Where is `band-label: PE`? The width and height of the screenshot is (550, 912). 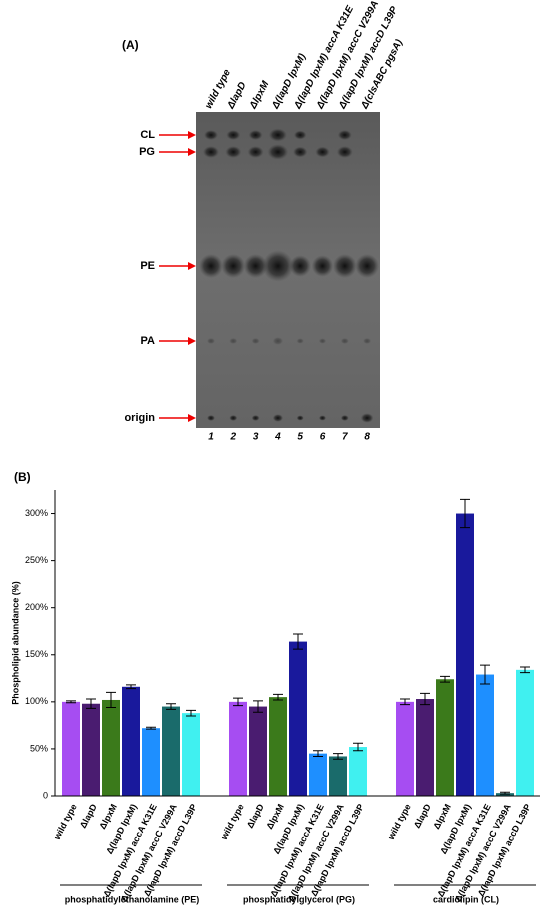 band-label: PE is located at coordinates (147, 266).